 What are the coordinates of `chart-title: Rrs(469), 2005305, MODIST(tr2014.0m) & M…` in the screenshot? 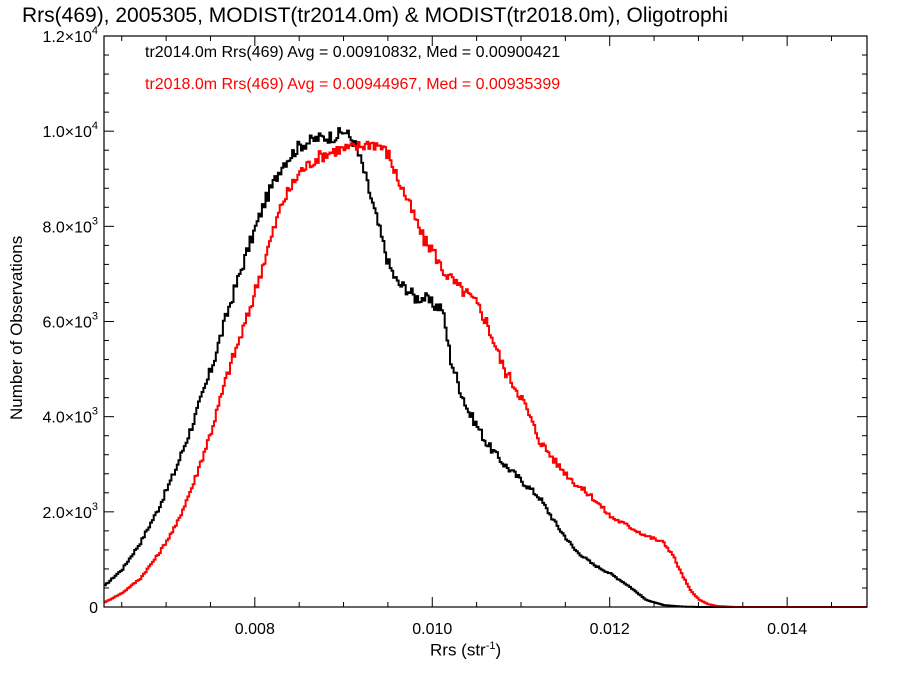 It's located at (375, 15).